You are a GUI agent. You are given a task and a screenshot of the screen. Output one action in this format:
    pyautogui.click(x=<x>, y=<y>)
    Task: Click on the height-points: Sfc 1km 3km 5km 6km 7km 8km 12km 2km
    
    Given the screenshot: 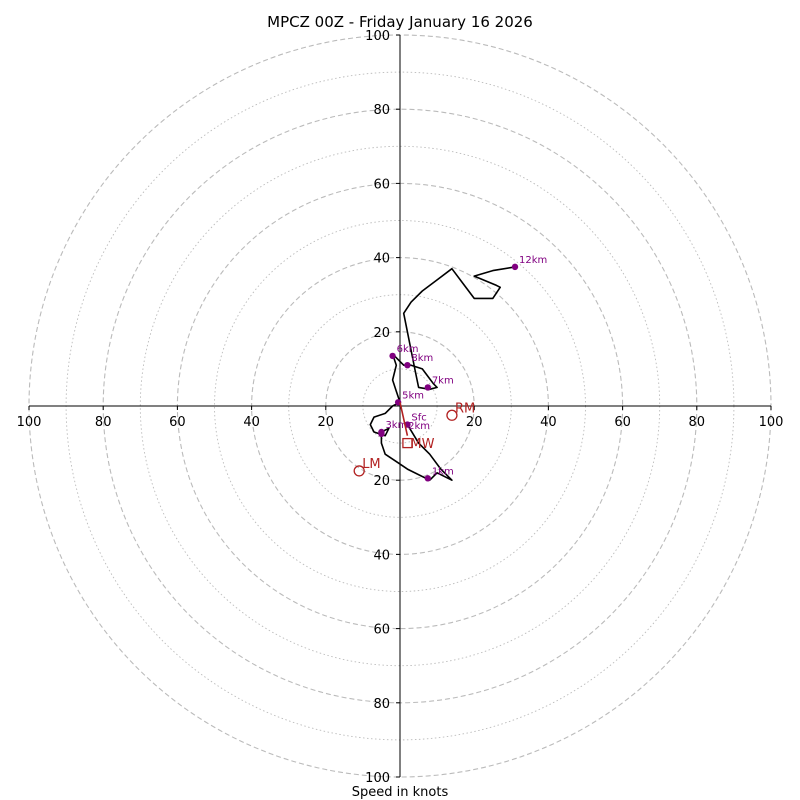 What is the action you would take?
    pyautogui.click(x=462, y=368)
    